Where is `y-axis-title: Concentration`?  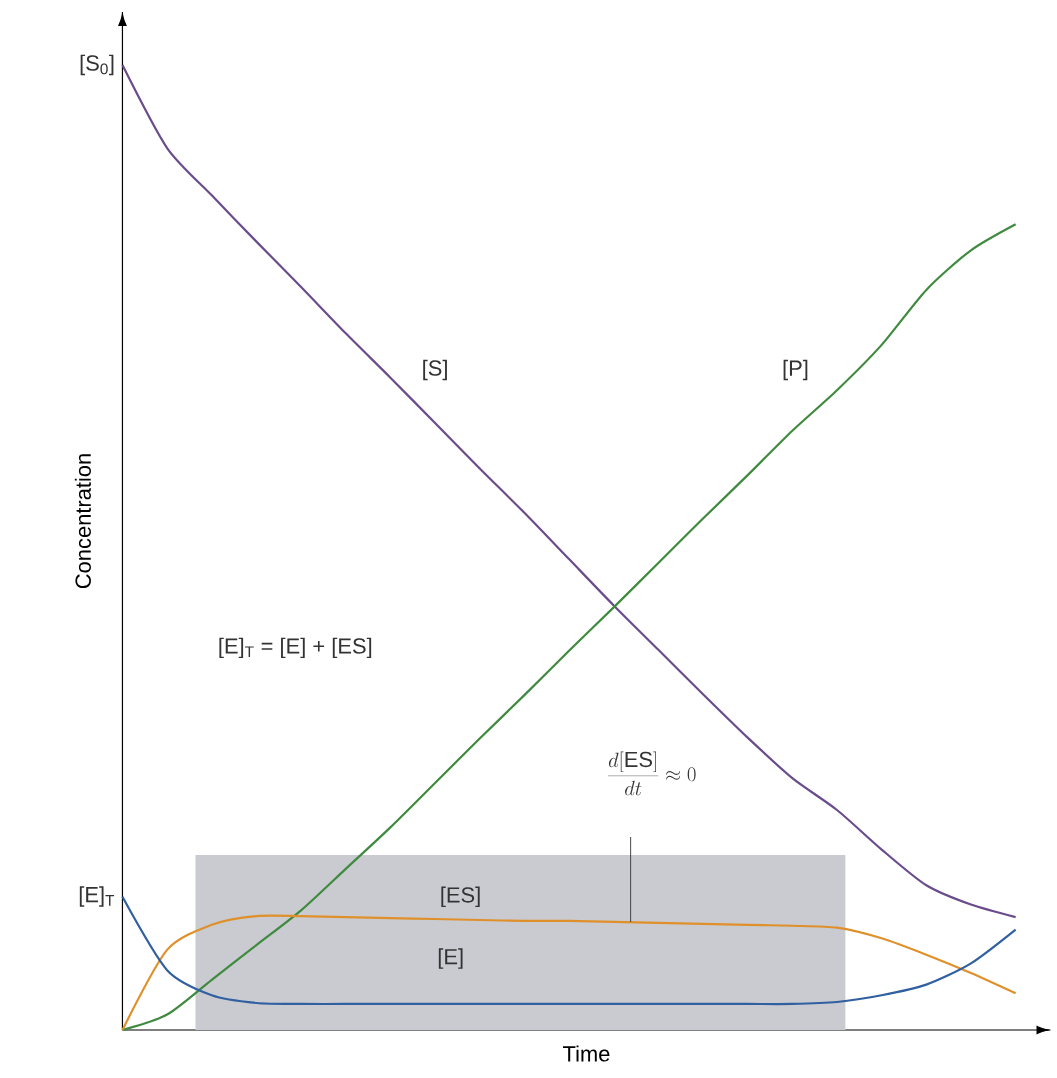 y-axis-title: Concentration is located at coordinates (82, 521).